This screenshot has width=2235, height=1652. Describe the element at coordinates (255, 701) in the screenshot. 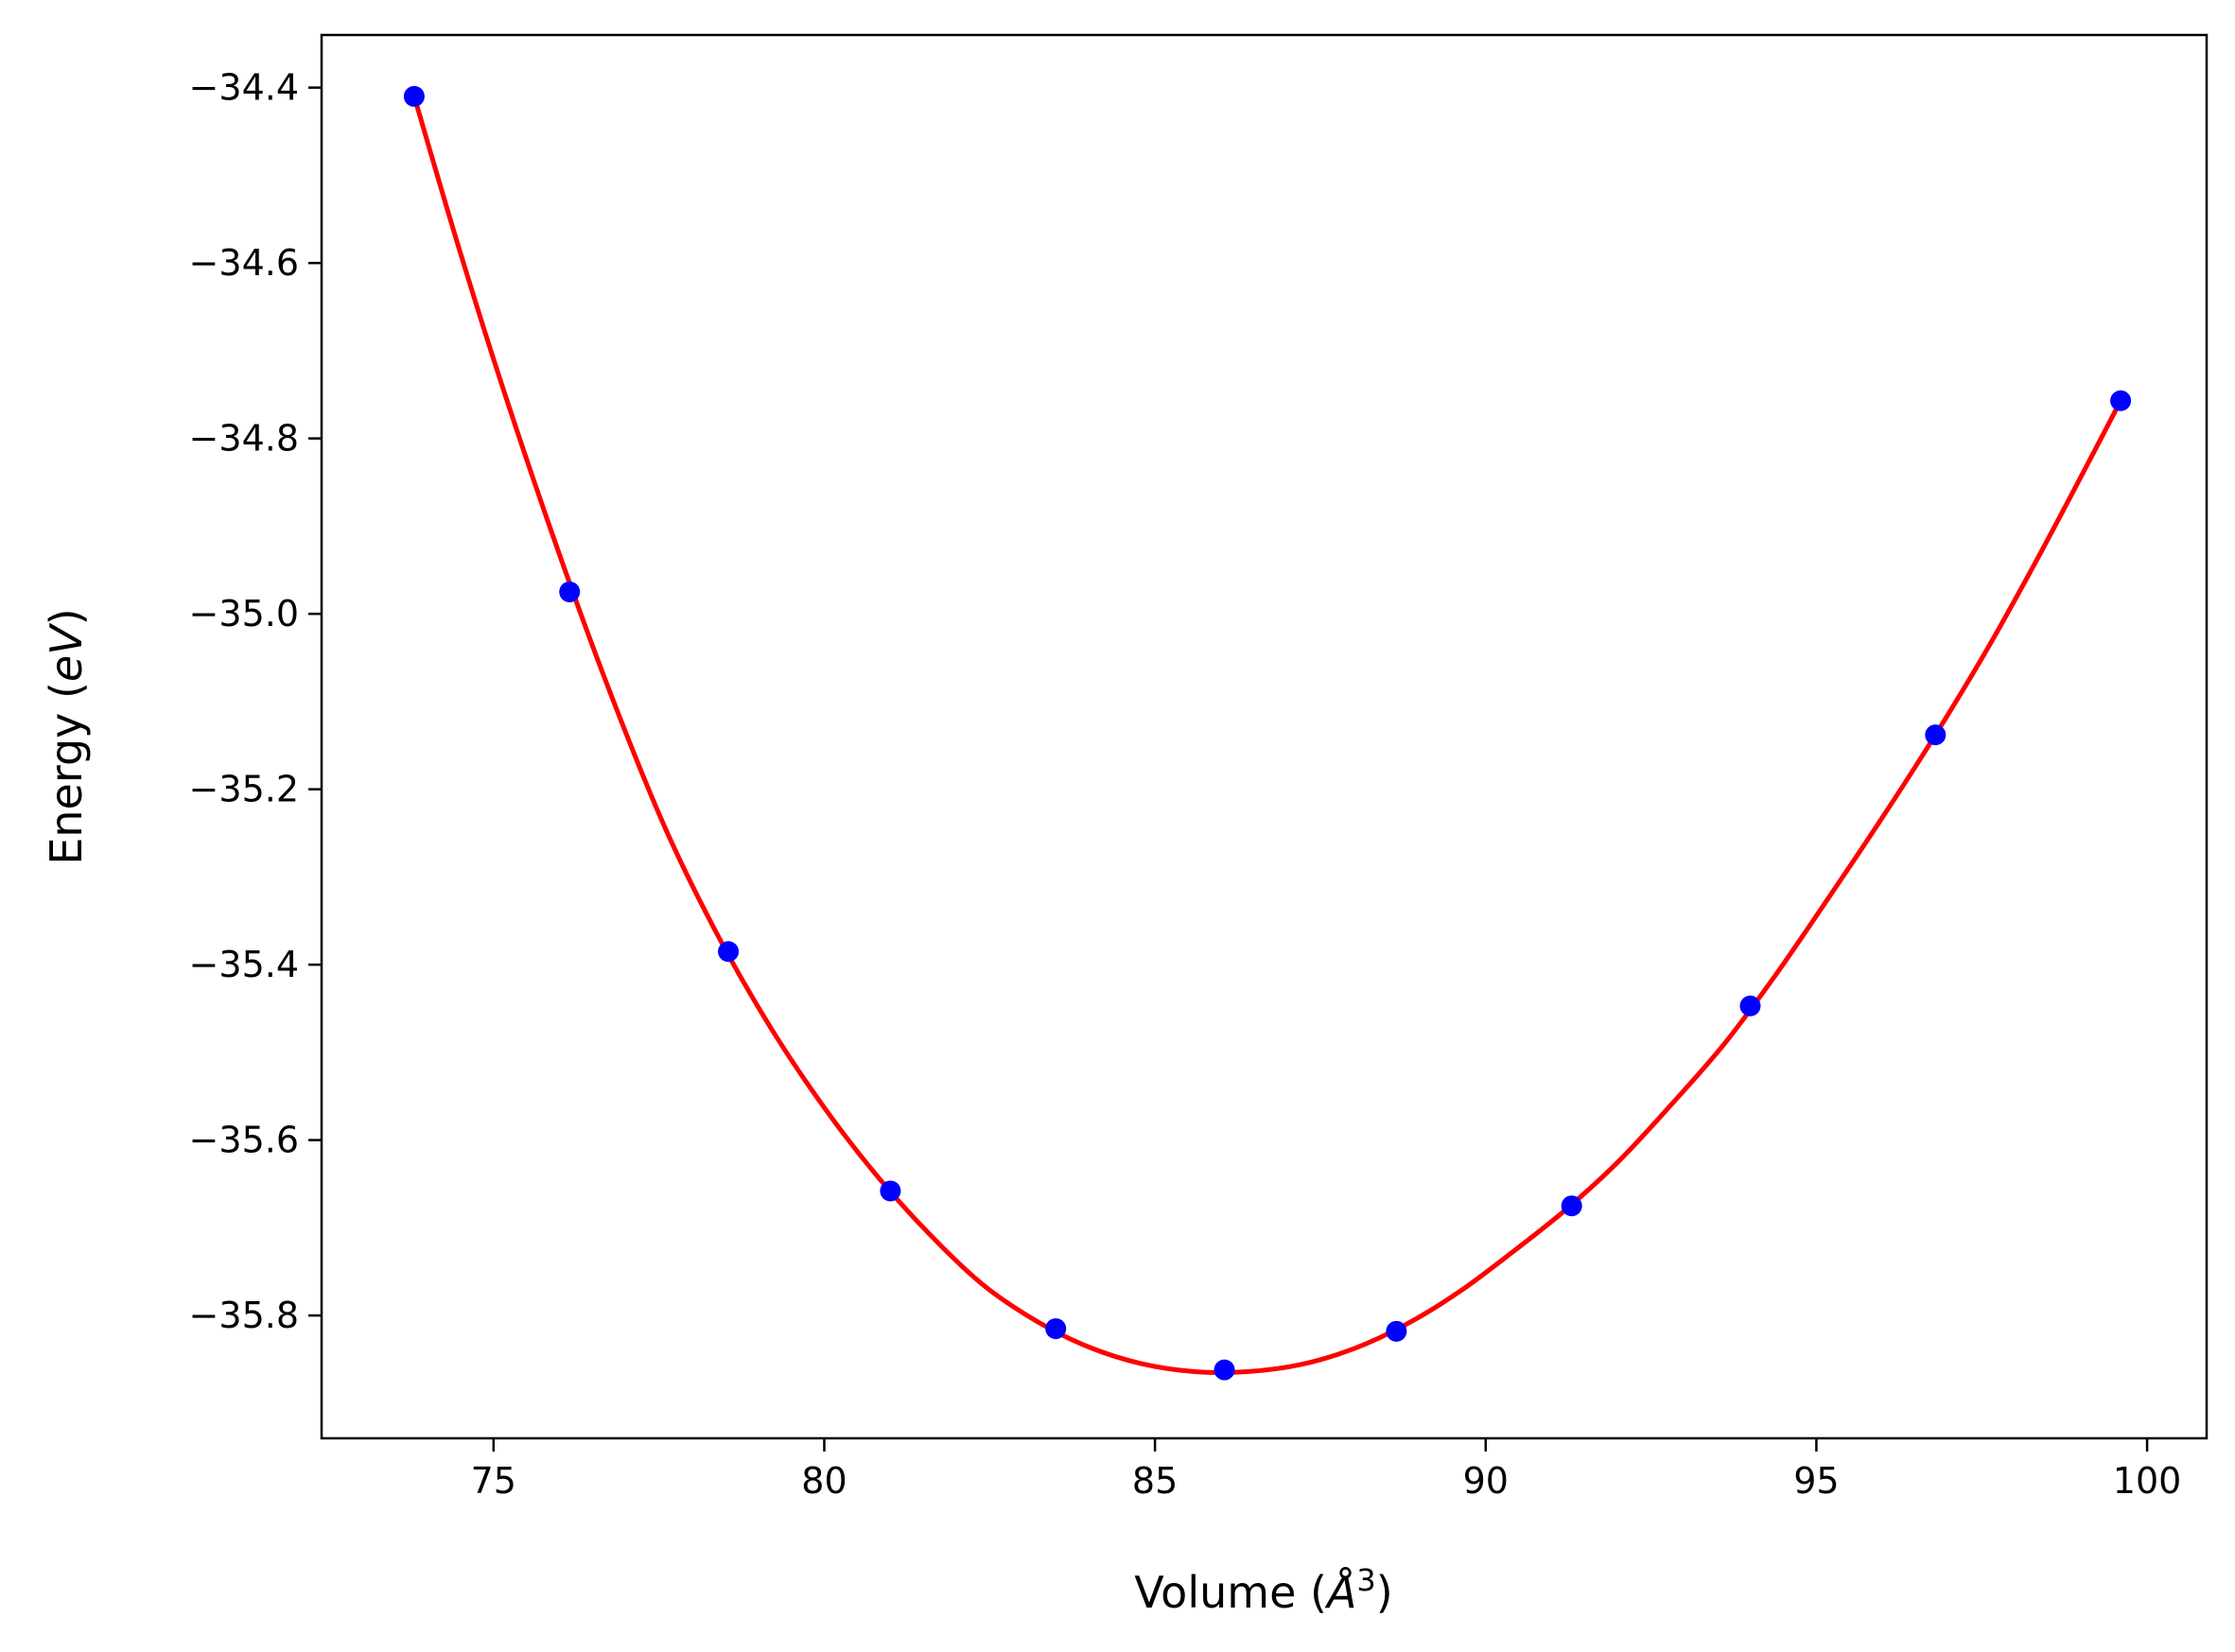

I see `y-axis-ticks: −34.4 −34.6 −34.8 −35.0 −35.2 −35.4 −35.6 −35.8` at that location.